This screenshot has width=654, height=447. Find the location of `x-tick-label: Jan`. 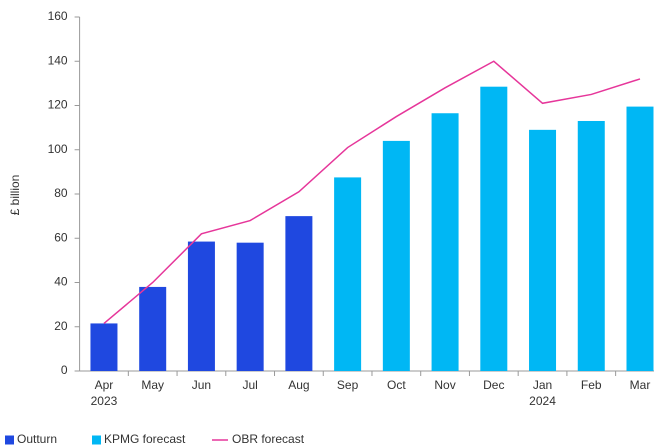

x-tick-label: Jan is located at coordinates (542, 385).